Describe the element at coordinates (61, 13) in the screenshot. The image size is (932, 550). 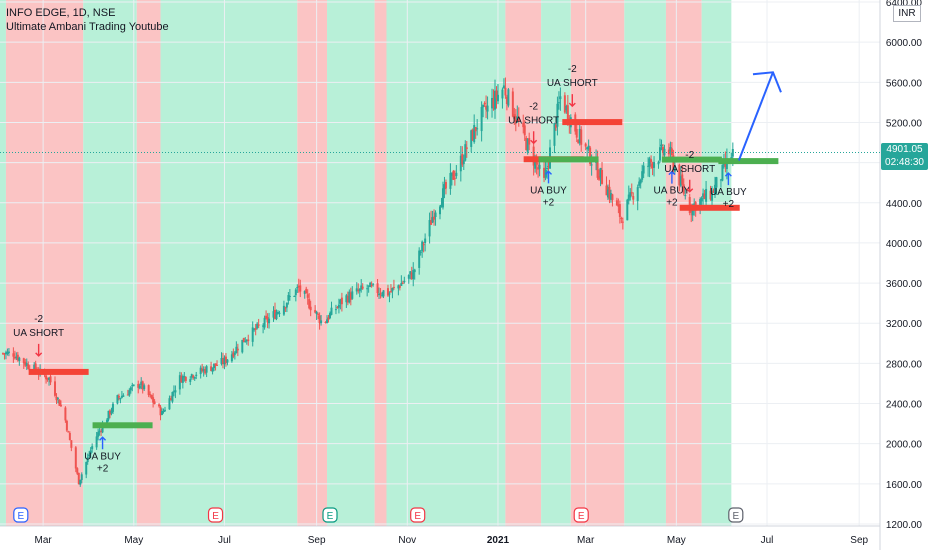
I see `symbol-title: INFO EDGE, 1D, NSE` at that location.